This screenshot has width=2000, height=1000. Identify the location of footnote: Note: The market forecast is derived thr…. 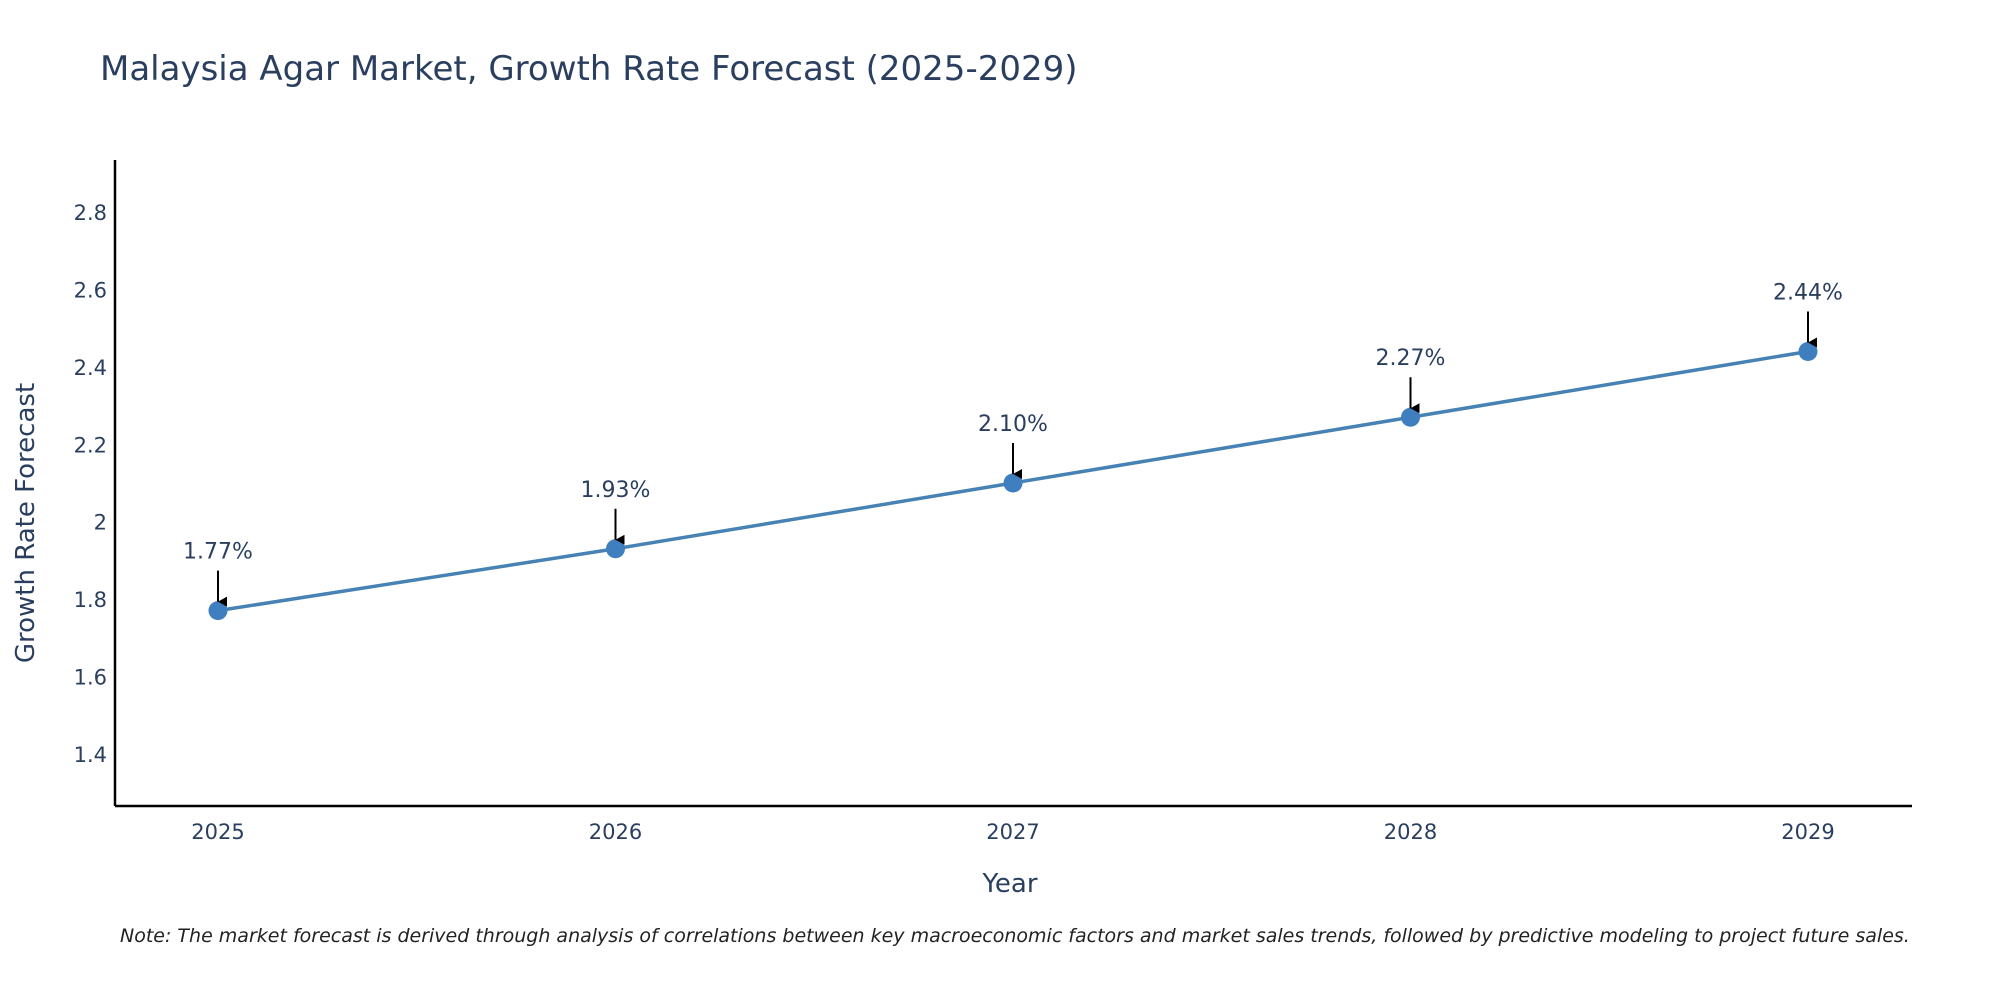
(1015, 936).